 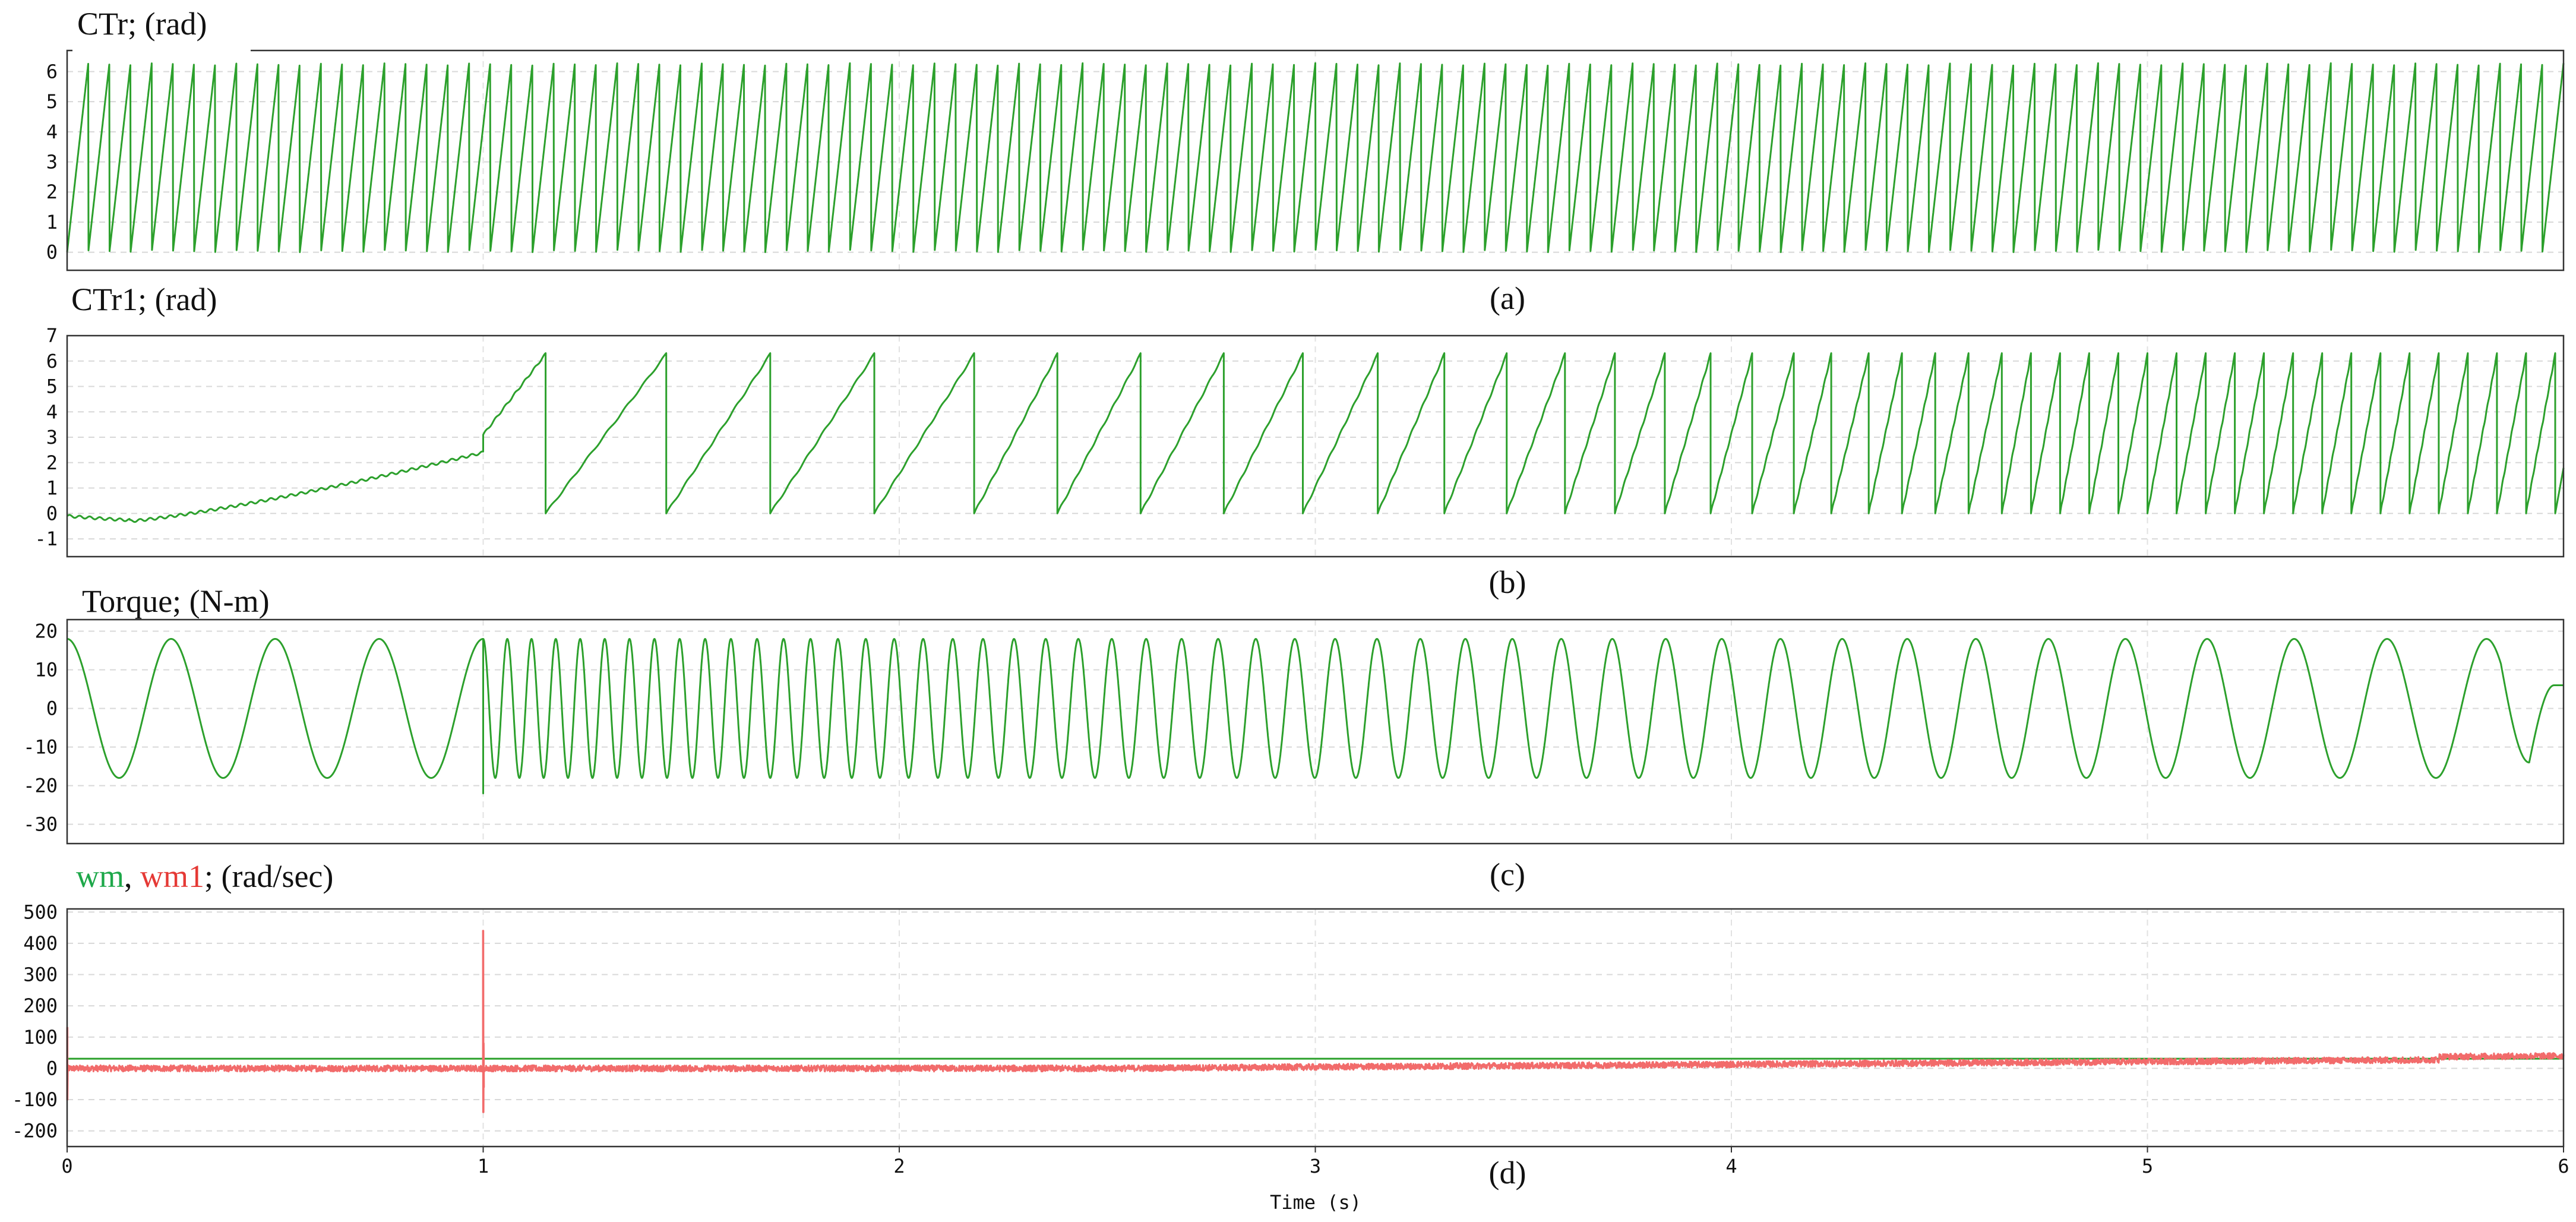 What do you see at coordinates (268, 876) in the screenshot?
I see `title-part: ; (rad/sec)` at bounding box center [268, 876].